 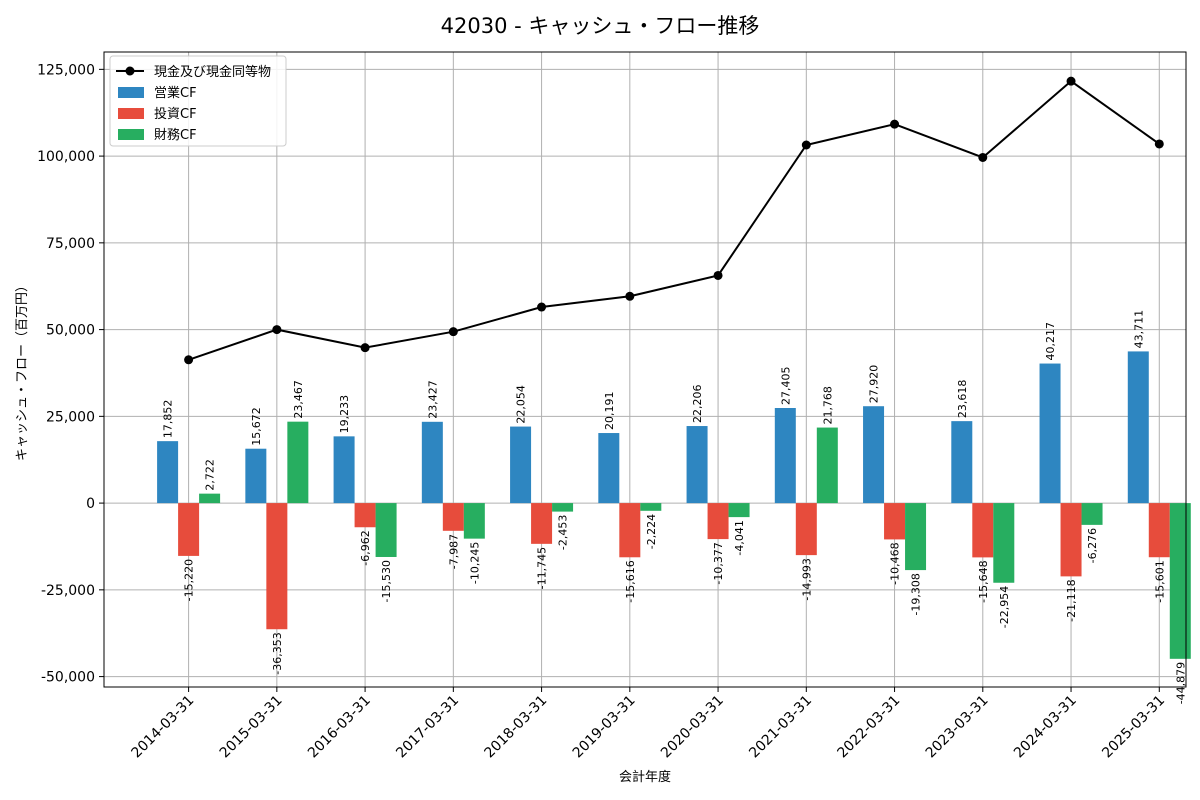 What do you see at coordinates (175, 114) in the screenshot?
I see `legend-label: 投資CF` at bounding box center [175, 114].